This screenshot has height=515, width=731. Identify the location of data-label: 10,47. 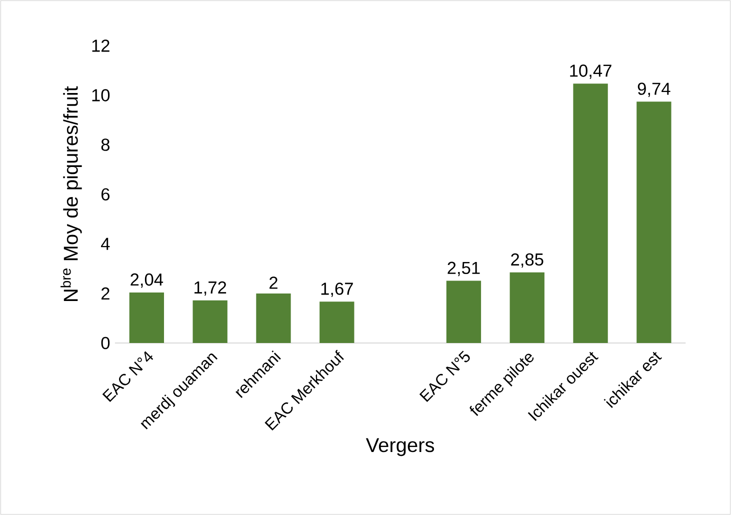
(591, 71).